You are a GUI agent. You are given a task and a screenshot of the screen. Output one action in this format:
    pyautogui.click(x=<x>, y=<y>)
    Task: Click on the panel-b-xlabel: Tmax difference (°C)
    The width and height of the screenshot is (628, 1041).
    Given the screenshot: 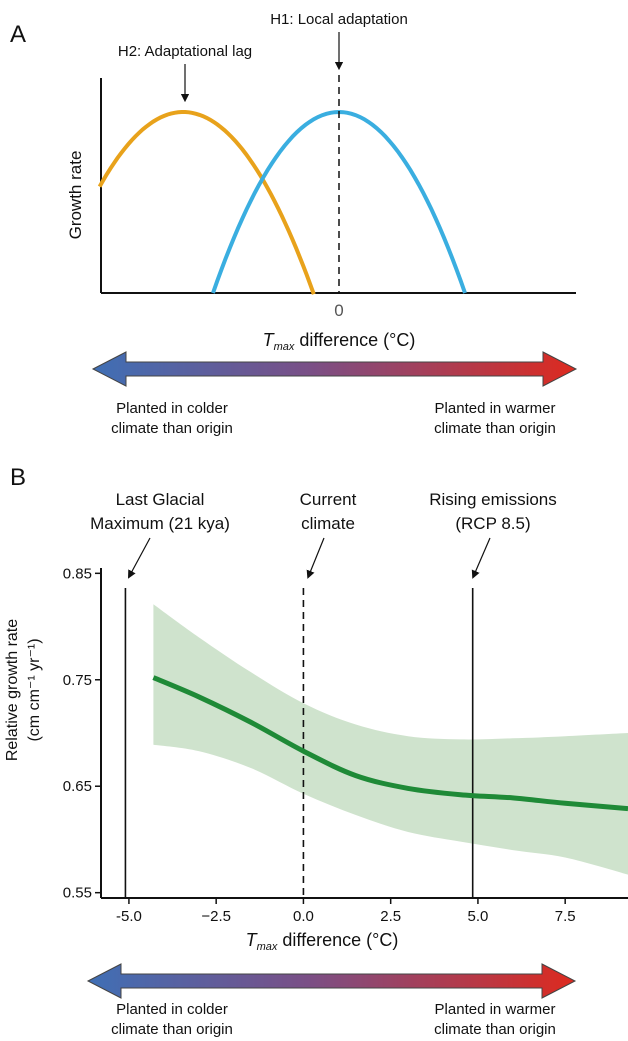 What is the action you would take?
    pyautogui.click(x=322, y=941)
    